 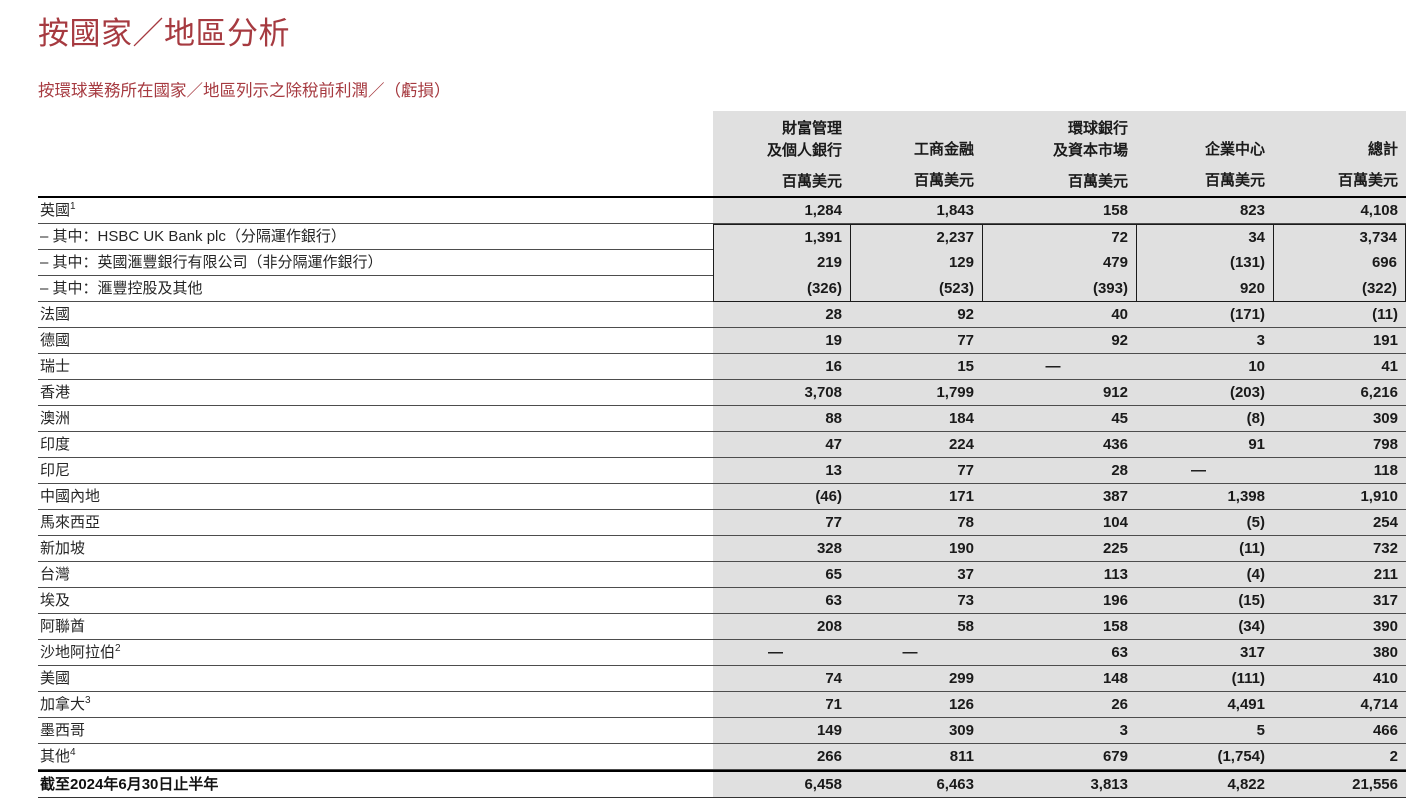 I want to click on table-row: 馬來西亞 77 78 104 (5) 254, so click(x=722, y=523).